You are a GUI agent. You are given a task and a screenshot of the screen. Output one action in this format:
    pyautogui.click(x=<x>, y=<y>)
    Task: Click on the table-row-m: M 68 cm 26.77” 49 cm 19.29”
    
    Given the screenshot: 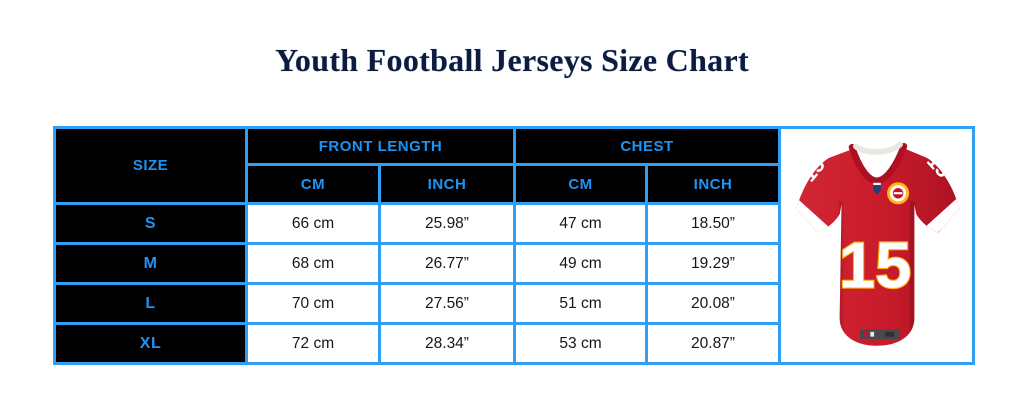 What is the action you would take?
    pyautogui.click(x=513, y=263)
    